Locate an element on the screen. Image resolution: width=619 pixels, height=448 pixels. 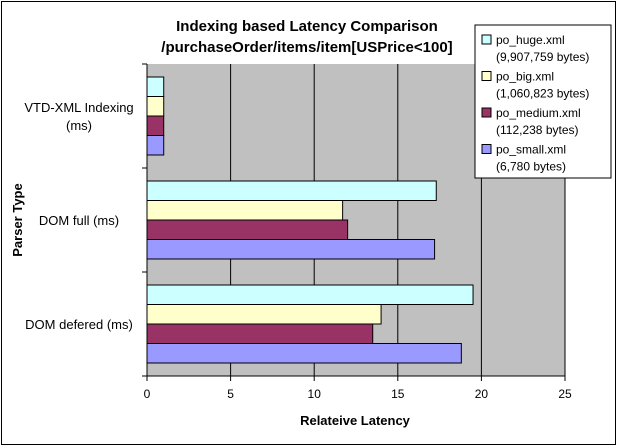
x-tick-label: 0 is located at coordinates (147, 394).